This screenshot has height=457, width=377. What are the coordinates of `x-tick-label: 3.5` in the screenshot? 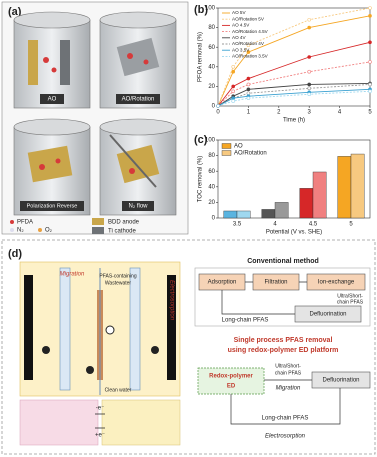 It's located at (237, 225).